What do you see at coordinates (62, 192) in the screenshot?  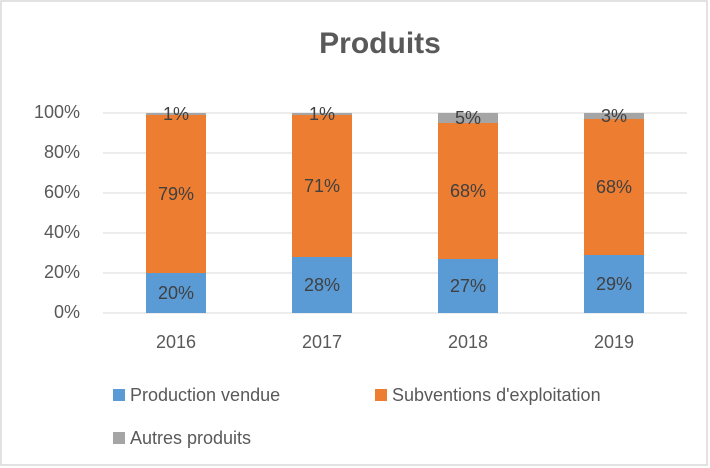 I see `y-tick-label: 60%` at bounding box center [62, 192].